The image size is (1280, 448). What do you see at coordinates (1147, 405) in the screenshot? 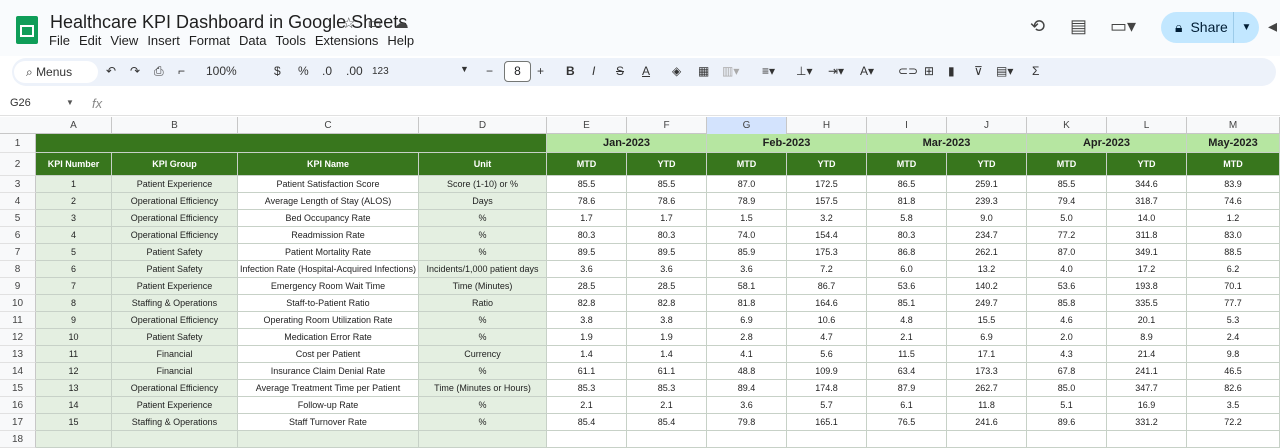
I see `value-cell: 16.9` at bounding box center [1147, 405].